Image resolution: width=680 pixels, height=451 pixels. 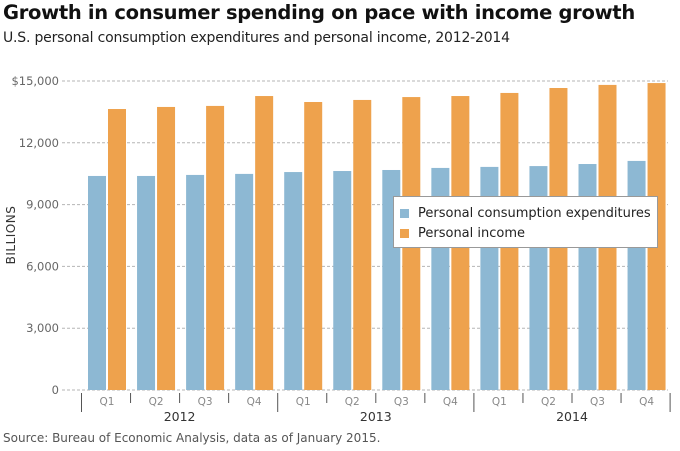 I want to click on y-tick-label: 9,000, so click(x=42, y=205).